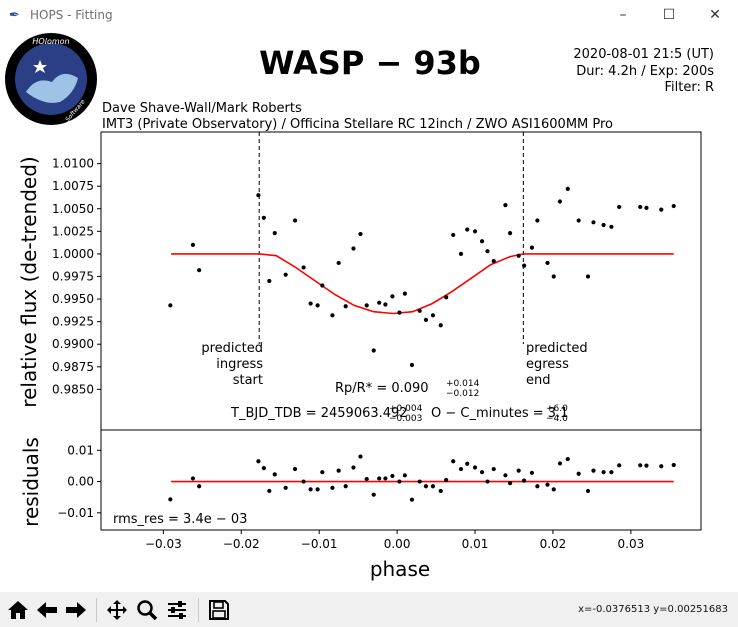 This screenshot has height=627, width=738. What do you see at coordinates (71, 15) in the screenshot?
I see `window-title: HOPS - Fitting` at bounding box center [71, 15].